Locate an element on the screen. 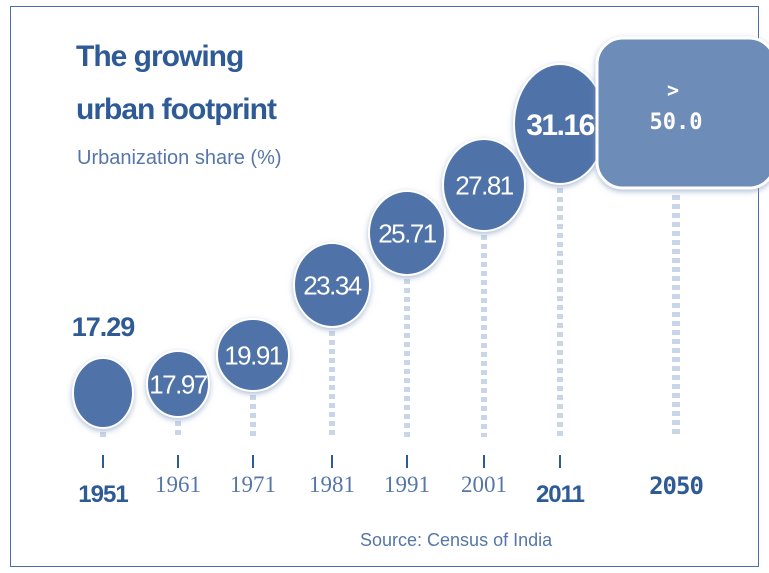 The image size is (769, 573). value-label-1951: 17.29 is located at coordinates (104, 327).